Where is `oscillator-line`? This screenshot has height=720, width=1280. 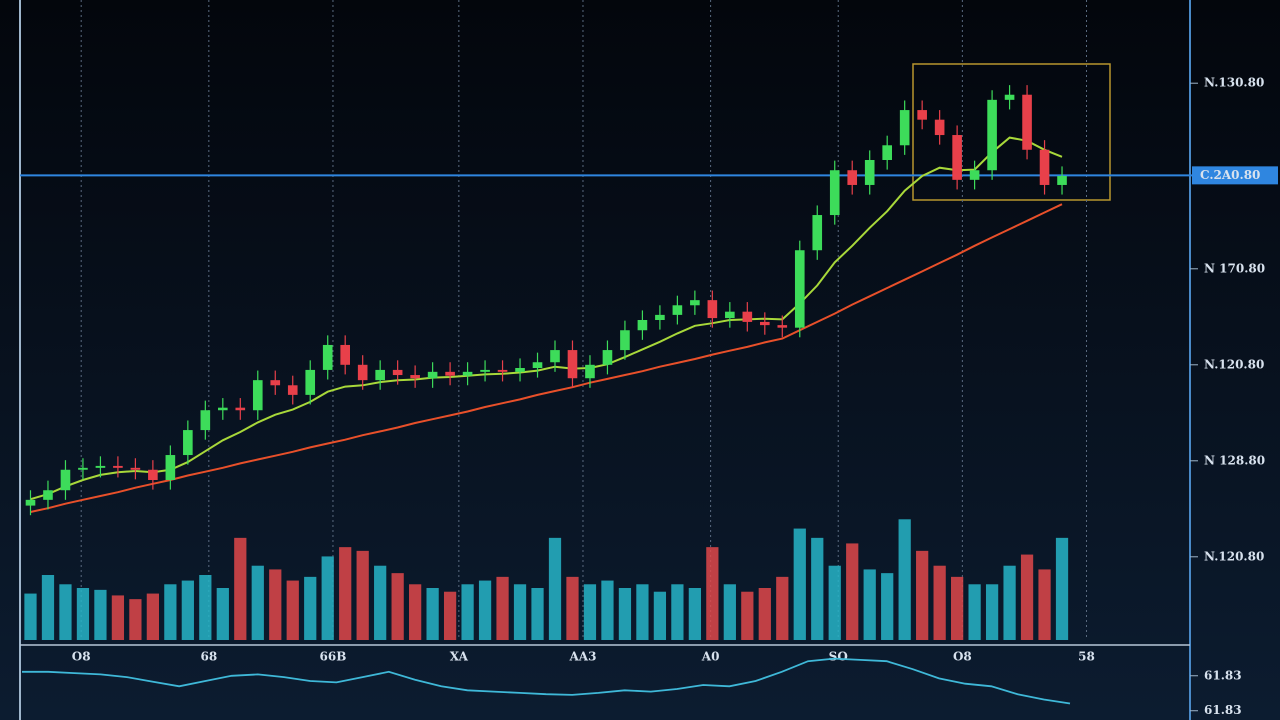 oscillator-line is located at coordinates (546, 681).